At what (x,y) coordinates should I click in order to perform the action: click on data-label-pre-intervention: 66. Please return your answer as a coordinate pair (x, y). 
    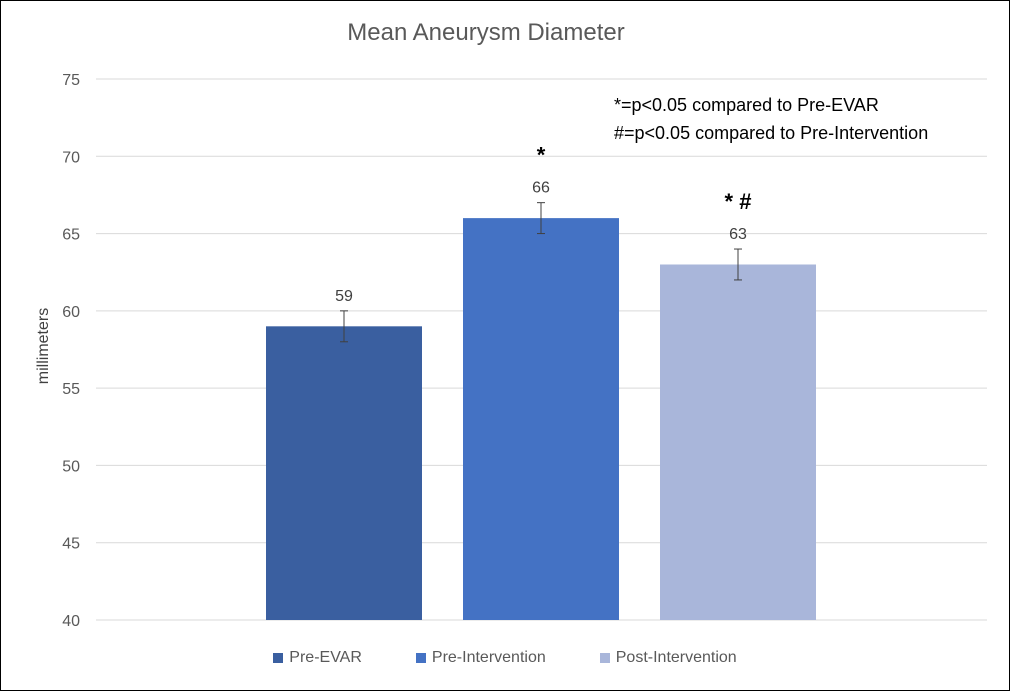
    Looking at the image, I should click on (541, 188).